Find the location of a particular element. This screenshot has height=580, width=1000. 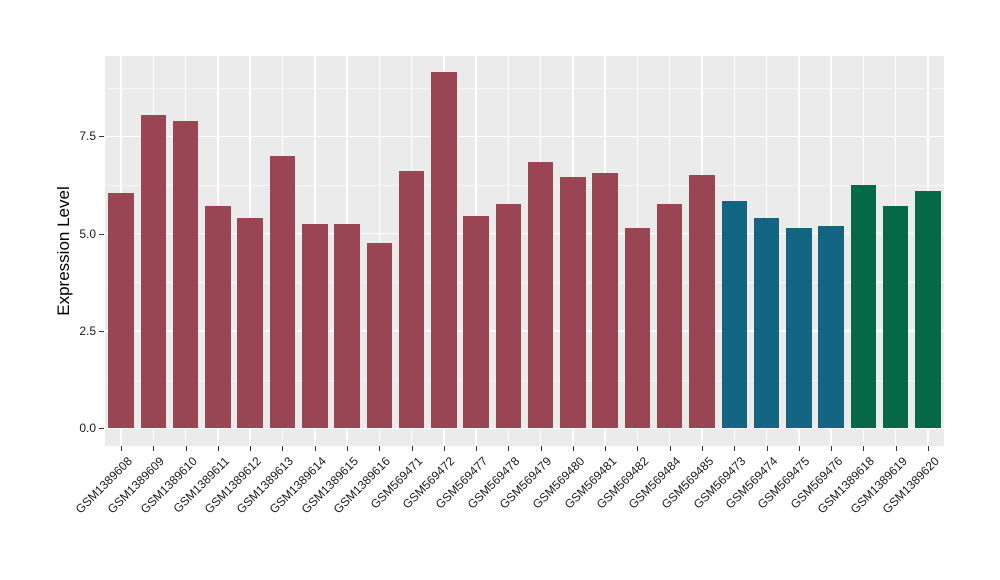

bar-GSM1389615 is located at coordinates (347, 326).